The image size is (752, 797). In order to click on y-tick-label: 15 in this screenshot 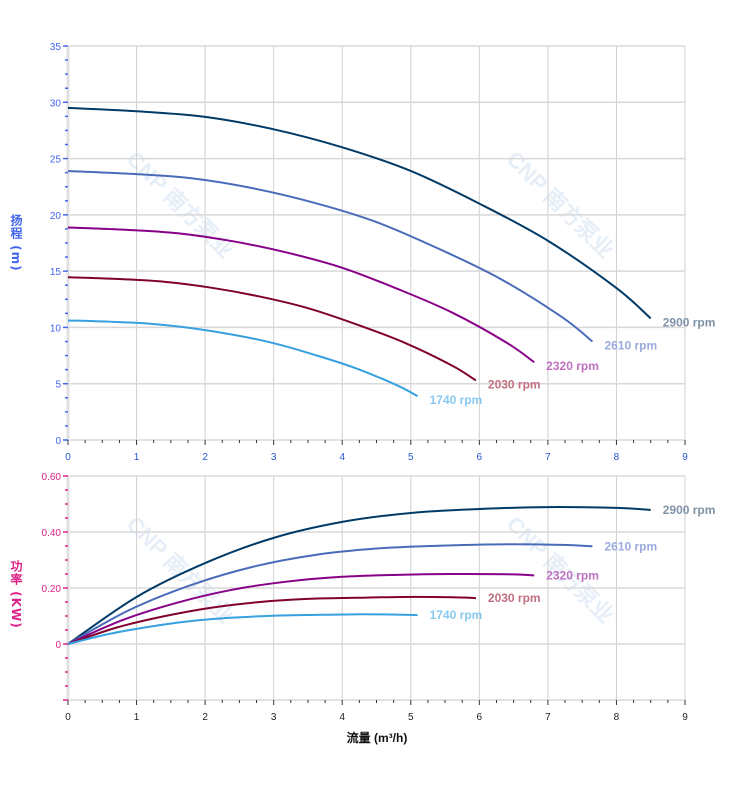, I will do `click(56, 272)`.